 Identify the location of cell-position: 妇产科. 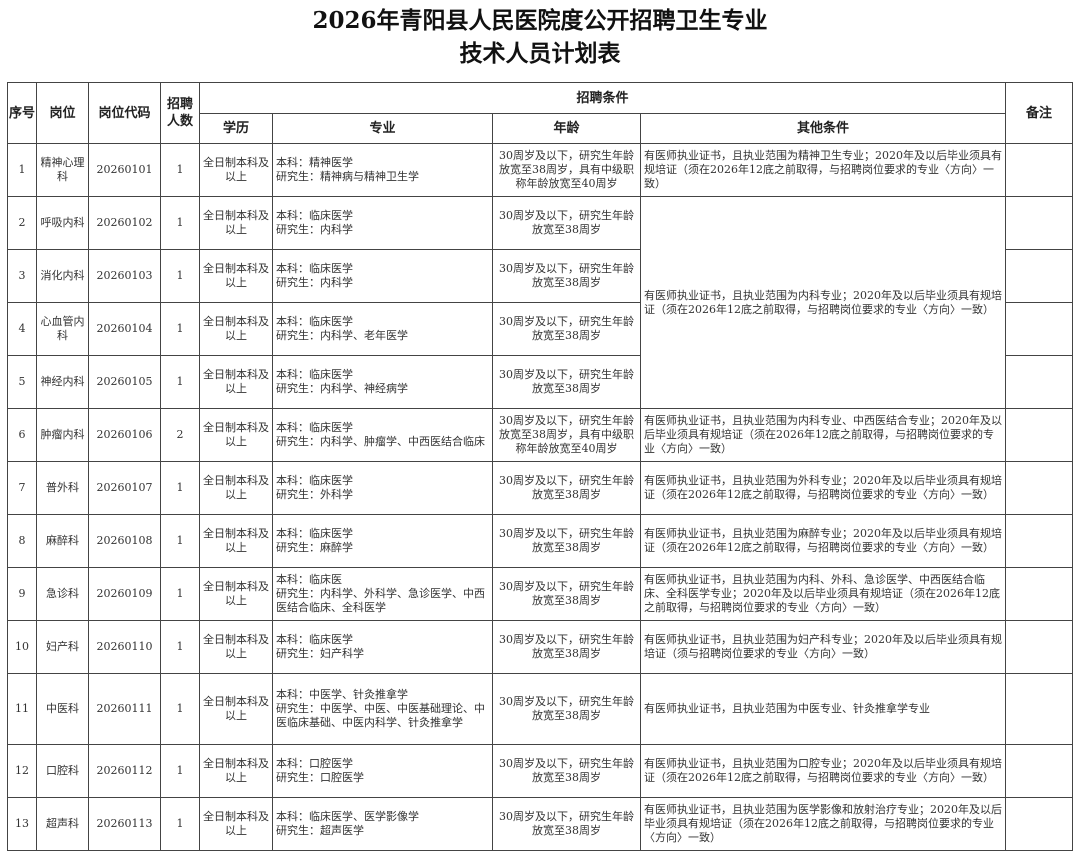
(62, 647).